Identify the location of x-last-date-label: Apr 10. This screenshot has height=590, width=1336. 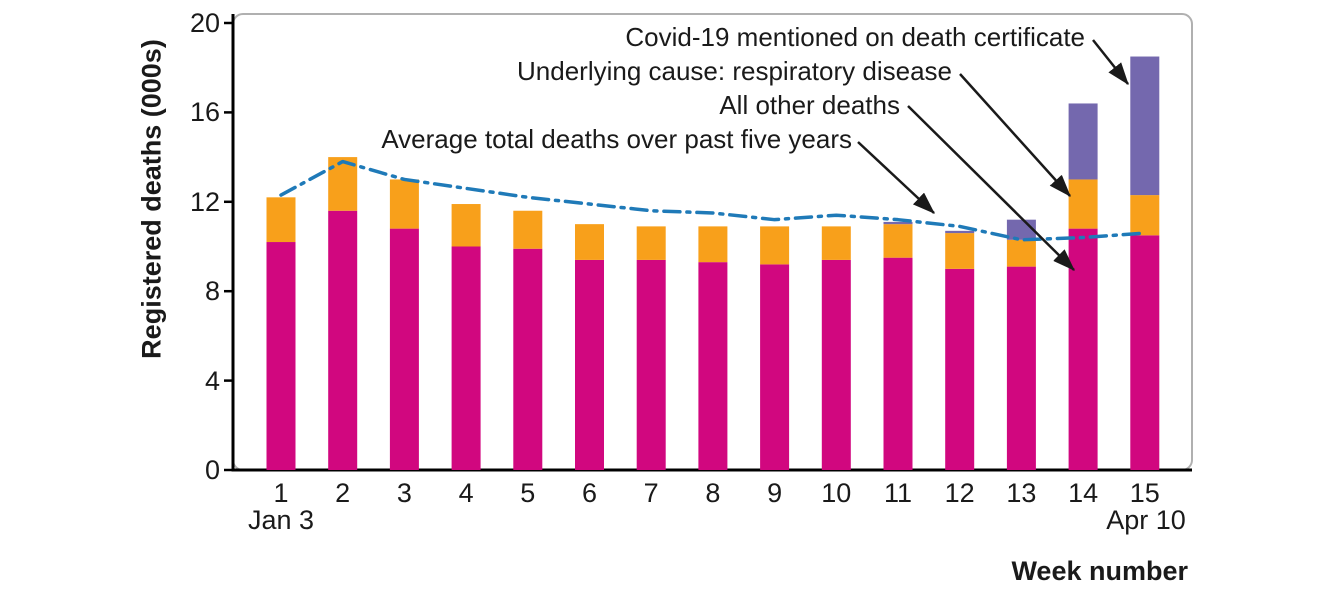
(1146, 520).